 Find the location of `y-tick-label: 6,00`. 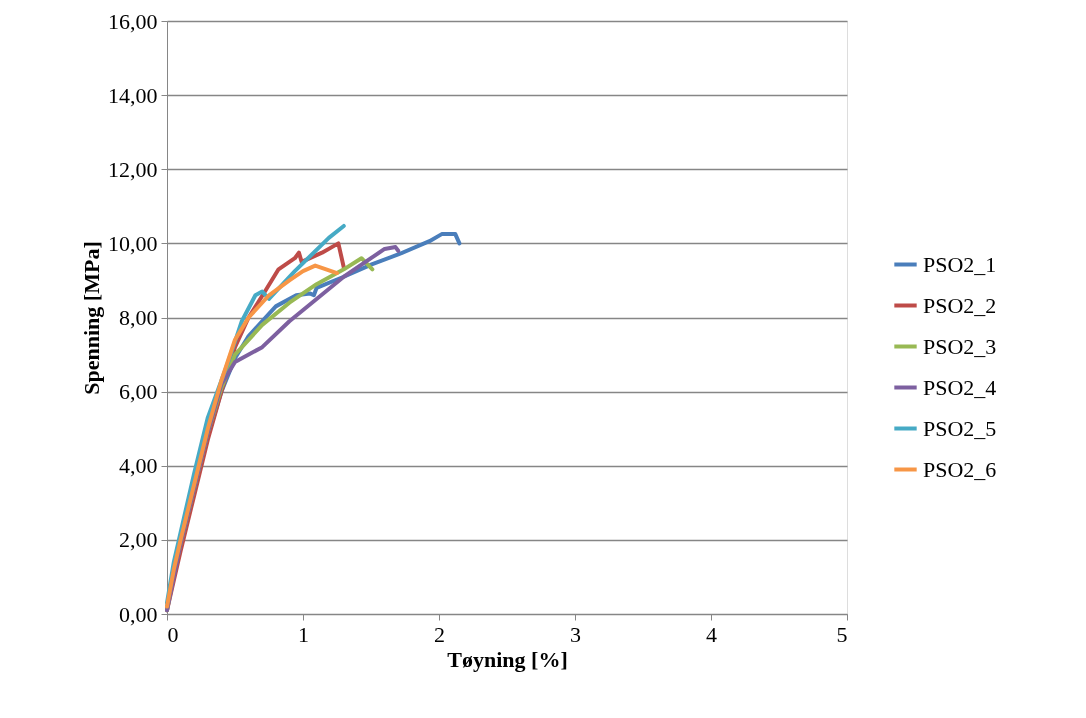

y-tick-label: 6,00 is located at coordinates (138, 392).